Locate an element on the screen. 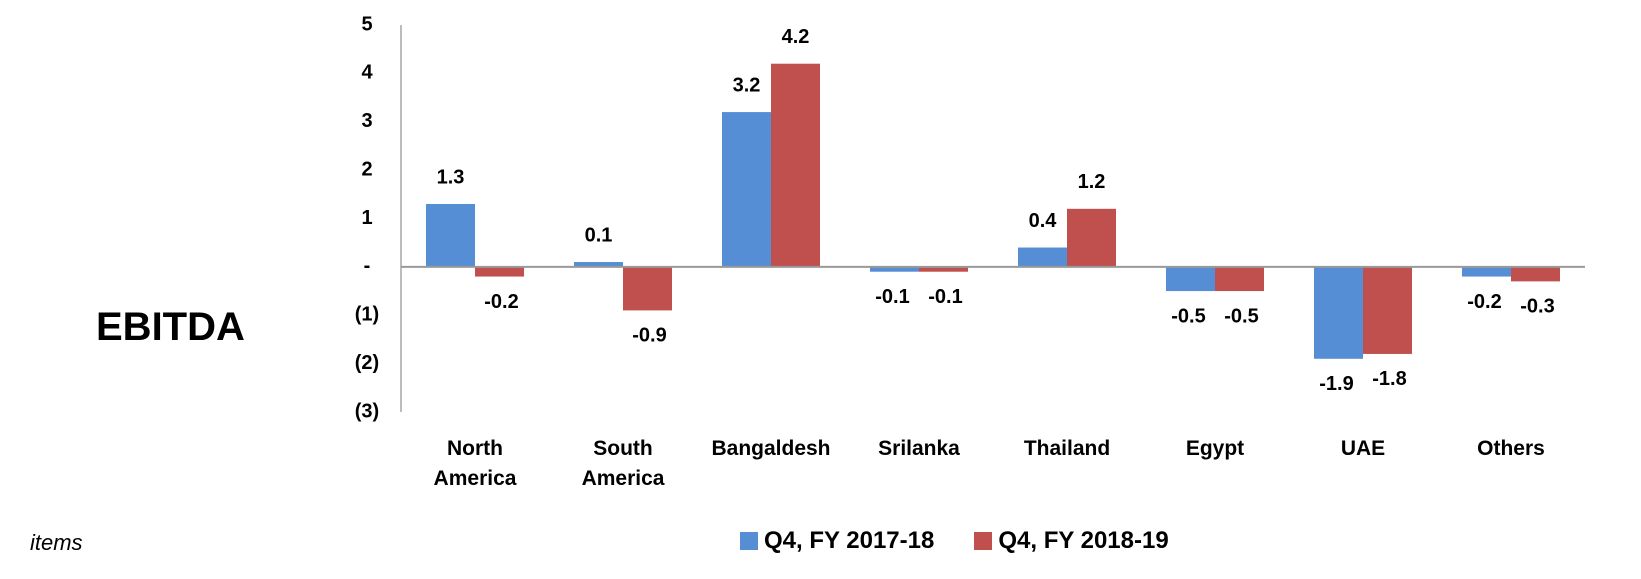  x-tick-label: North America is located at coordinates (475, 463).